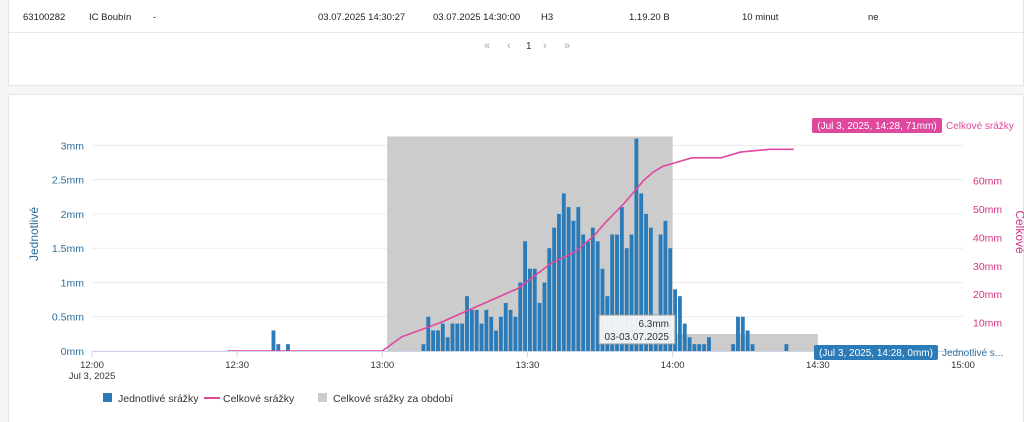 The height and width of the screenshot is (422, 1024). Describe the element at coordinates (44, 17) in the screenshot. I see `station-id: 63100282` at that location.